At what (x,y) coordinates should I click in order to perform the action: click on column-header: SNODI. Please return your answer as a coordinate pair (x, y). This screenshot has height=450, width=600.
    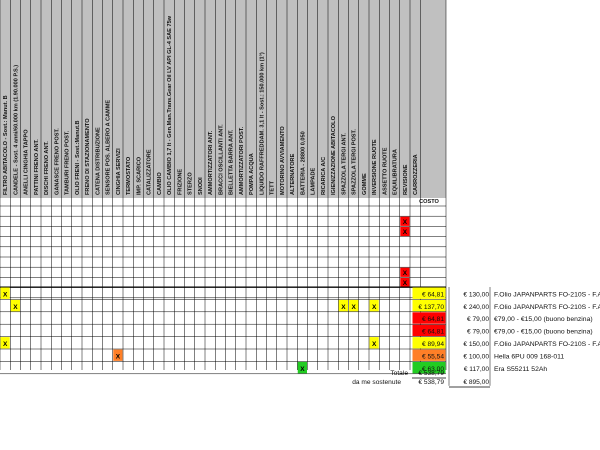
    Looking at the image, I should click on (201, 186).